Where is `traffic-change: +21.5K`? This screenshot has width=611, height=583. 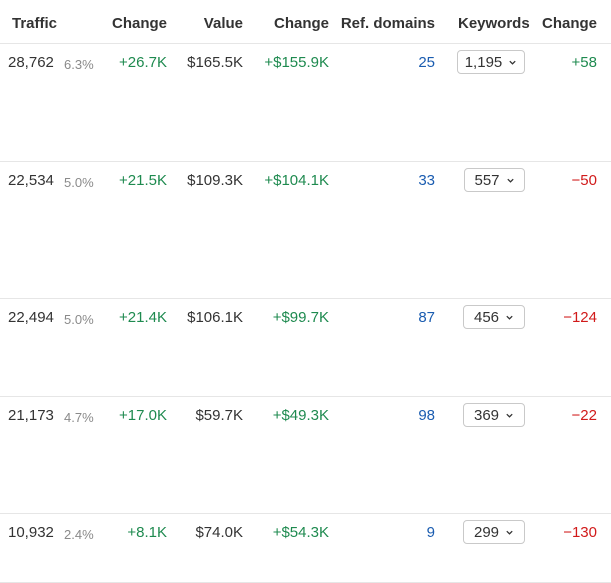
traffic-change: +21.5K is located at coordinates (143, 180).